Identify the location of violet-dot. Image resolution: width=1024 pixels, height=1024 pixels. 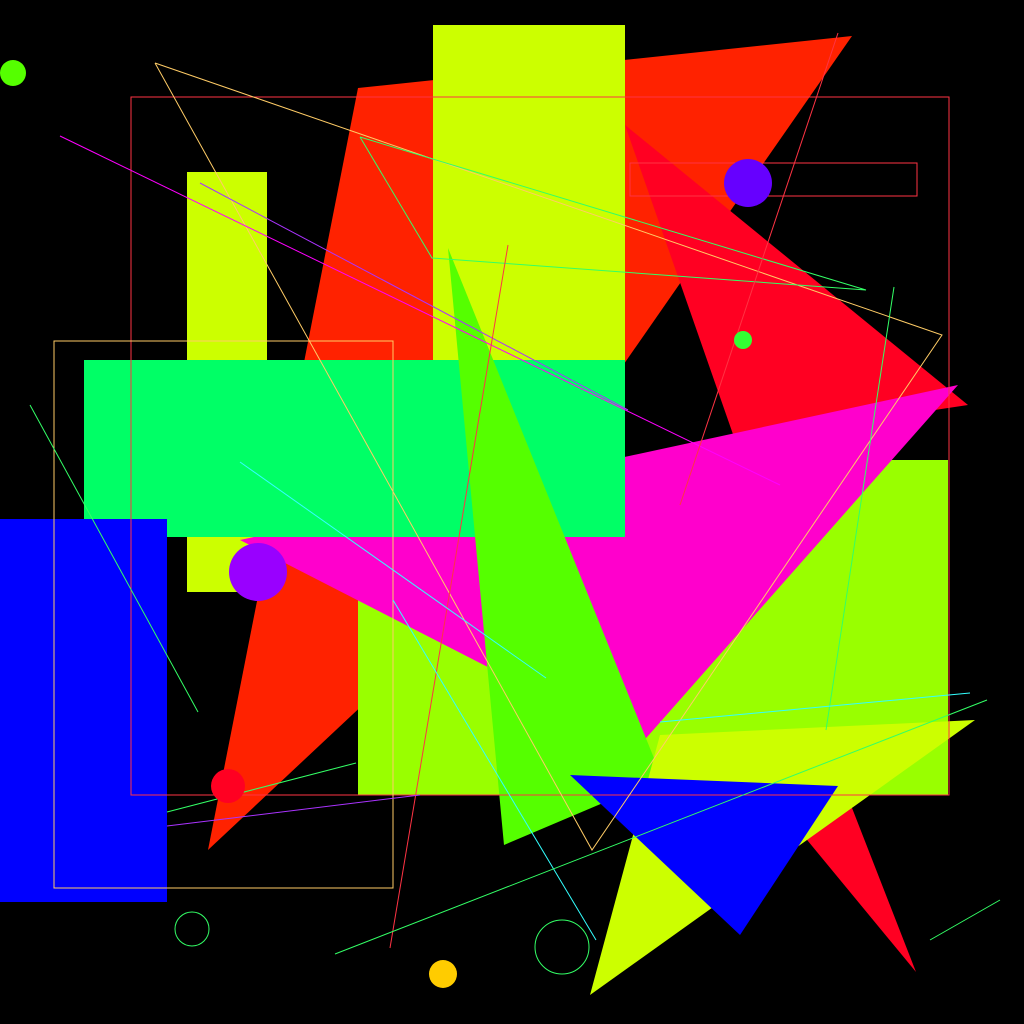
(748, 183).